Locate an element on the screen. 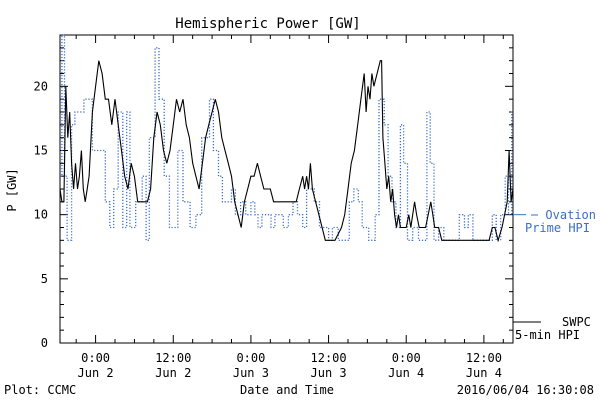 This screenshot has height=400, width=600. plot-timestamp: 2016/06/04 16:30:08 is located at coordinates (525, 390).